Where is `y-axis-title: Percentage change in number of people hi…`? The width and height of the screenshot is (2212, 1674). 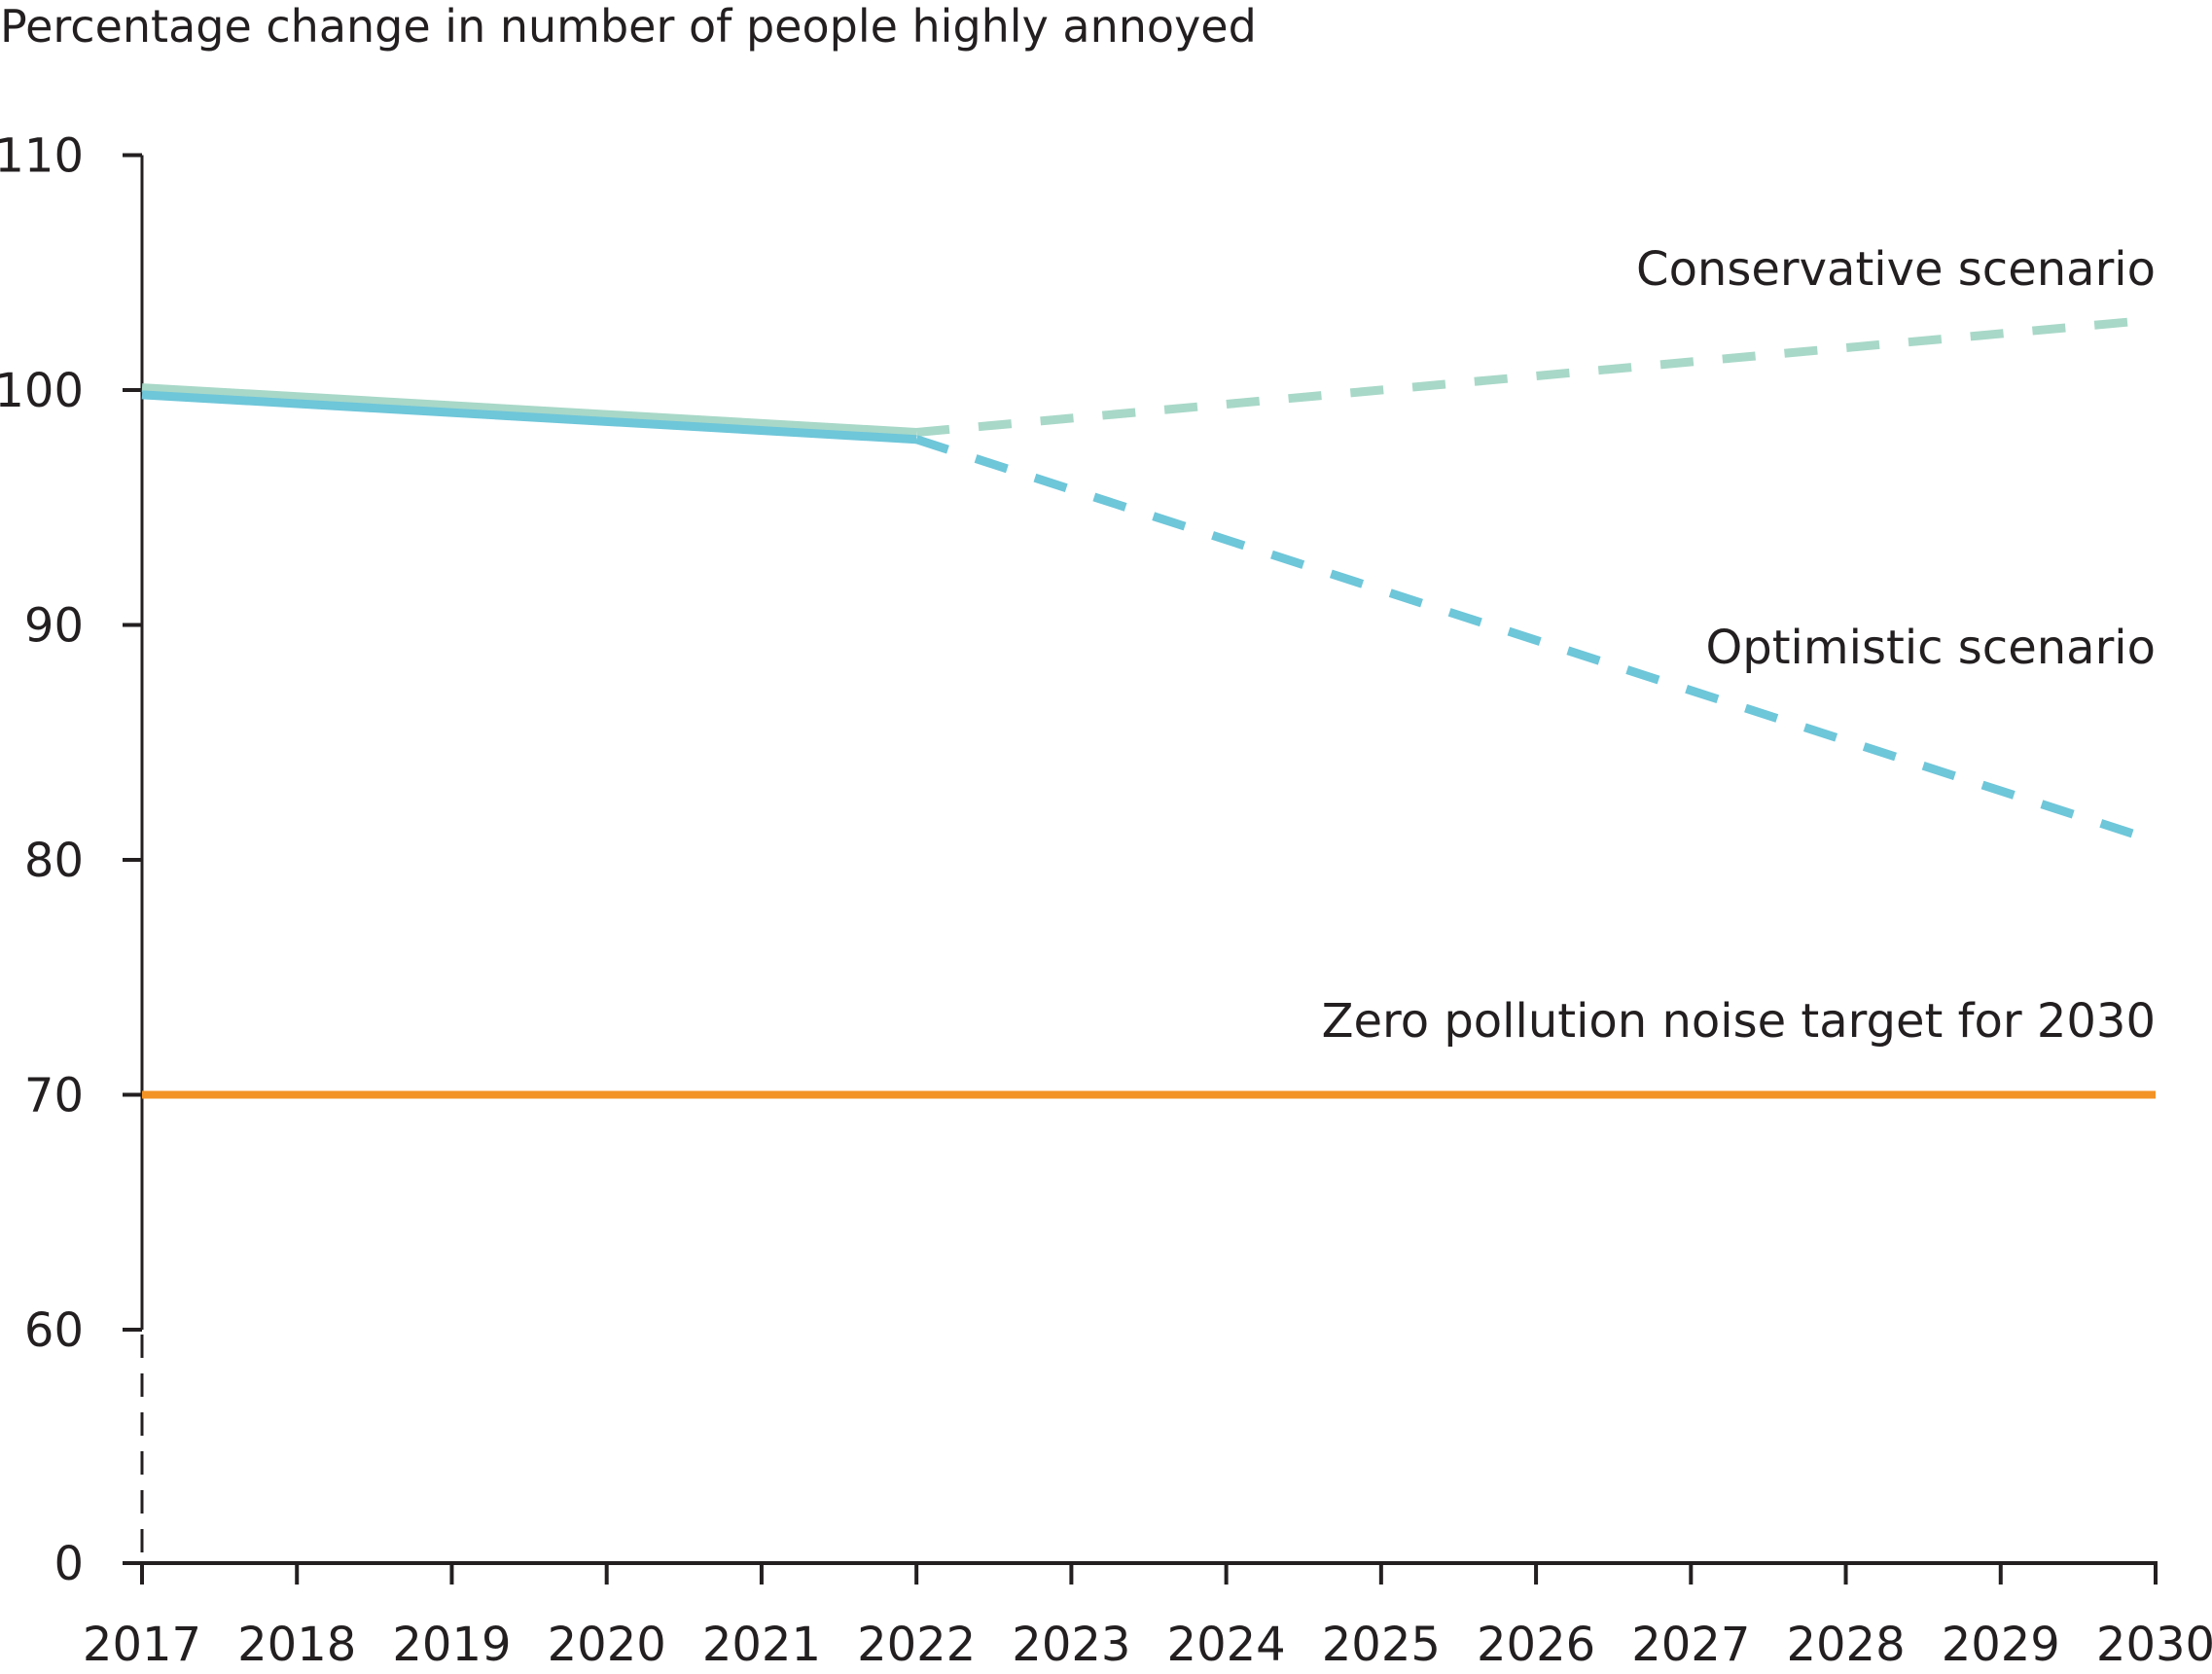
y-axis-title: Percentage change in number of people hi… is located at coordinates (628, 26).